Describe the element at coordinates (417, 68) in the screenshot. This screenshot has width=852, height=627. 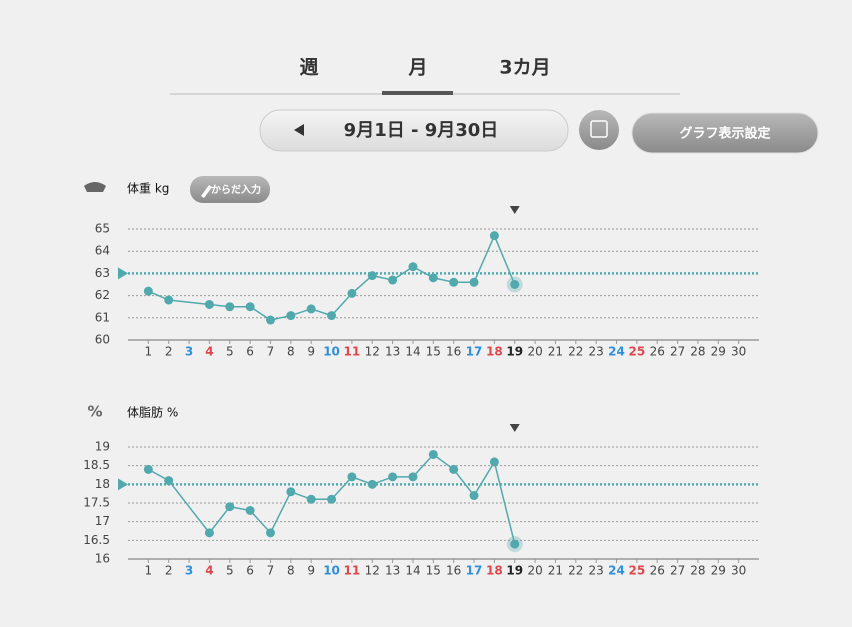
I see `tab: 月` at that location.